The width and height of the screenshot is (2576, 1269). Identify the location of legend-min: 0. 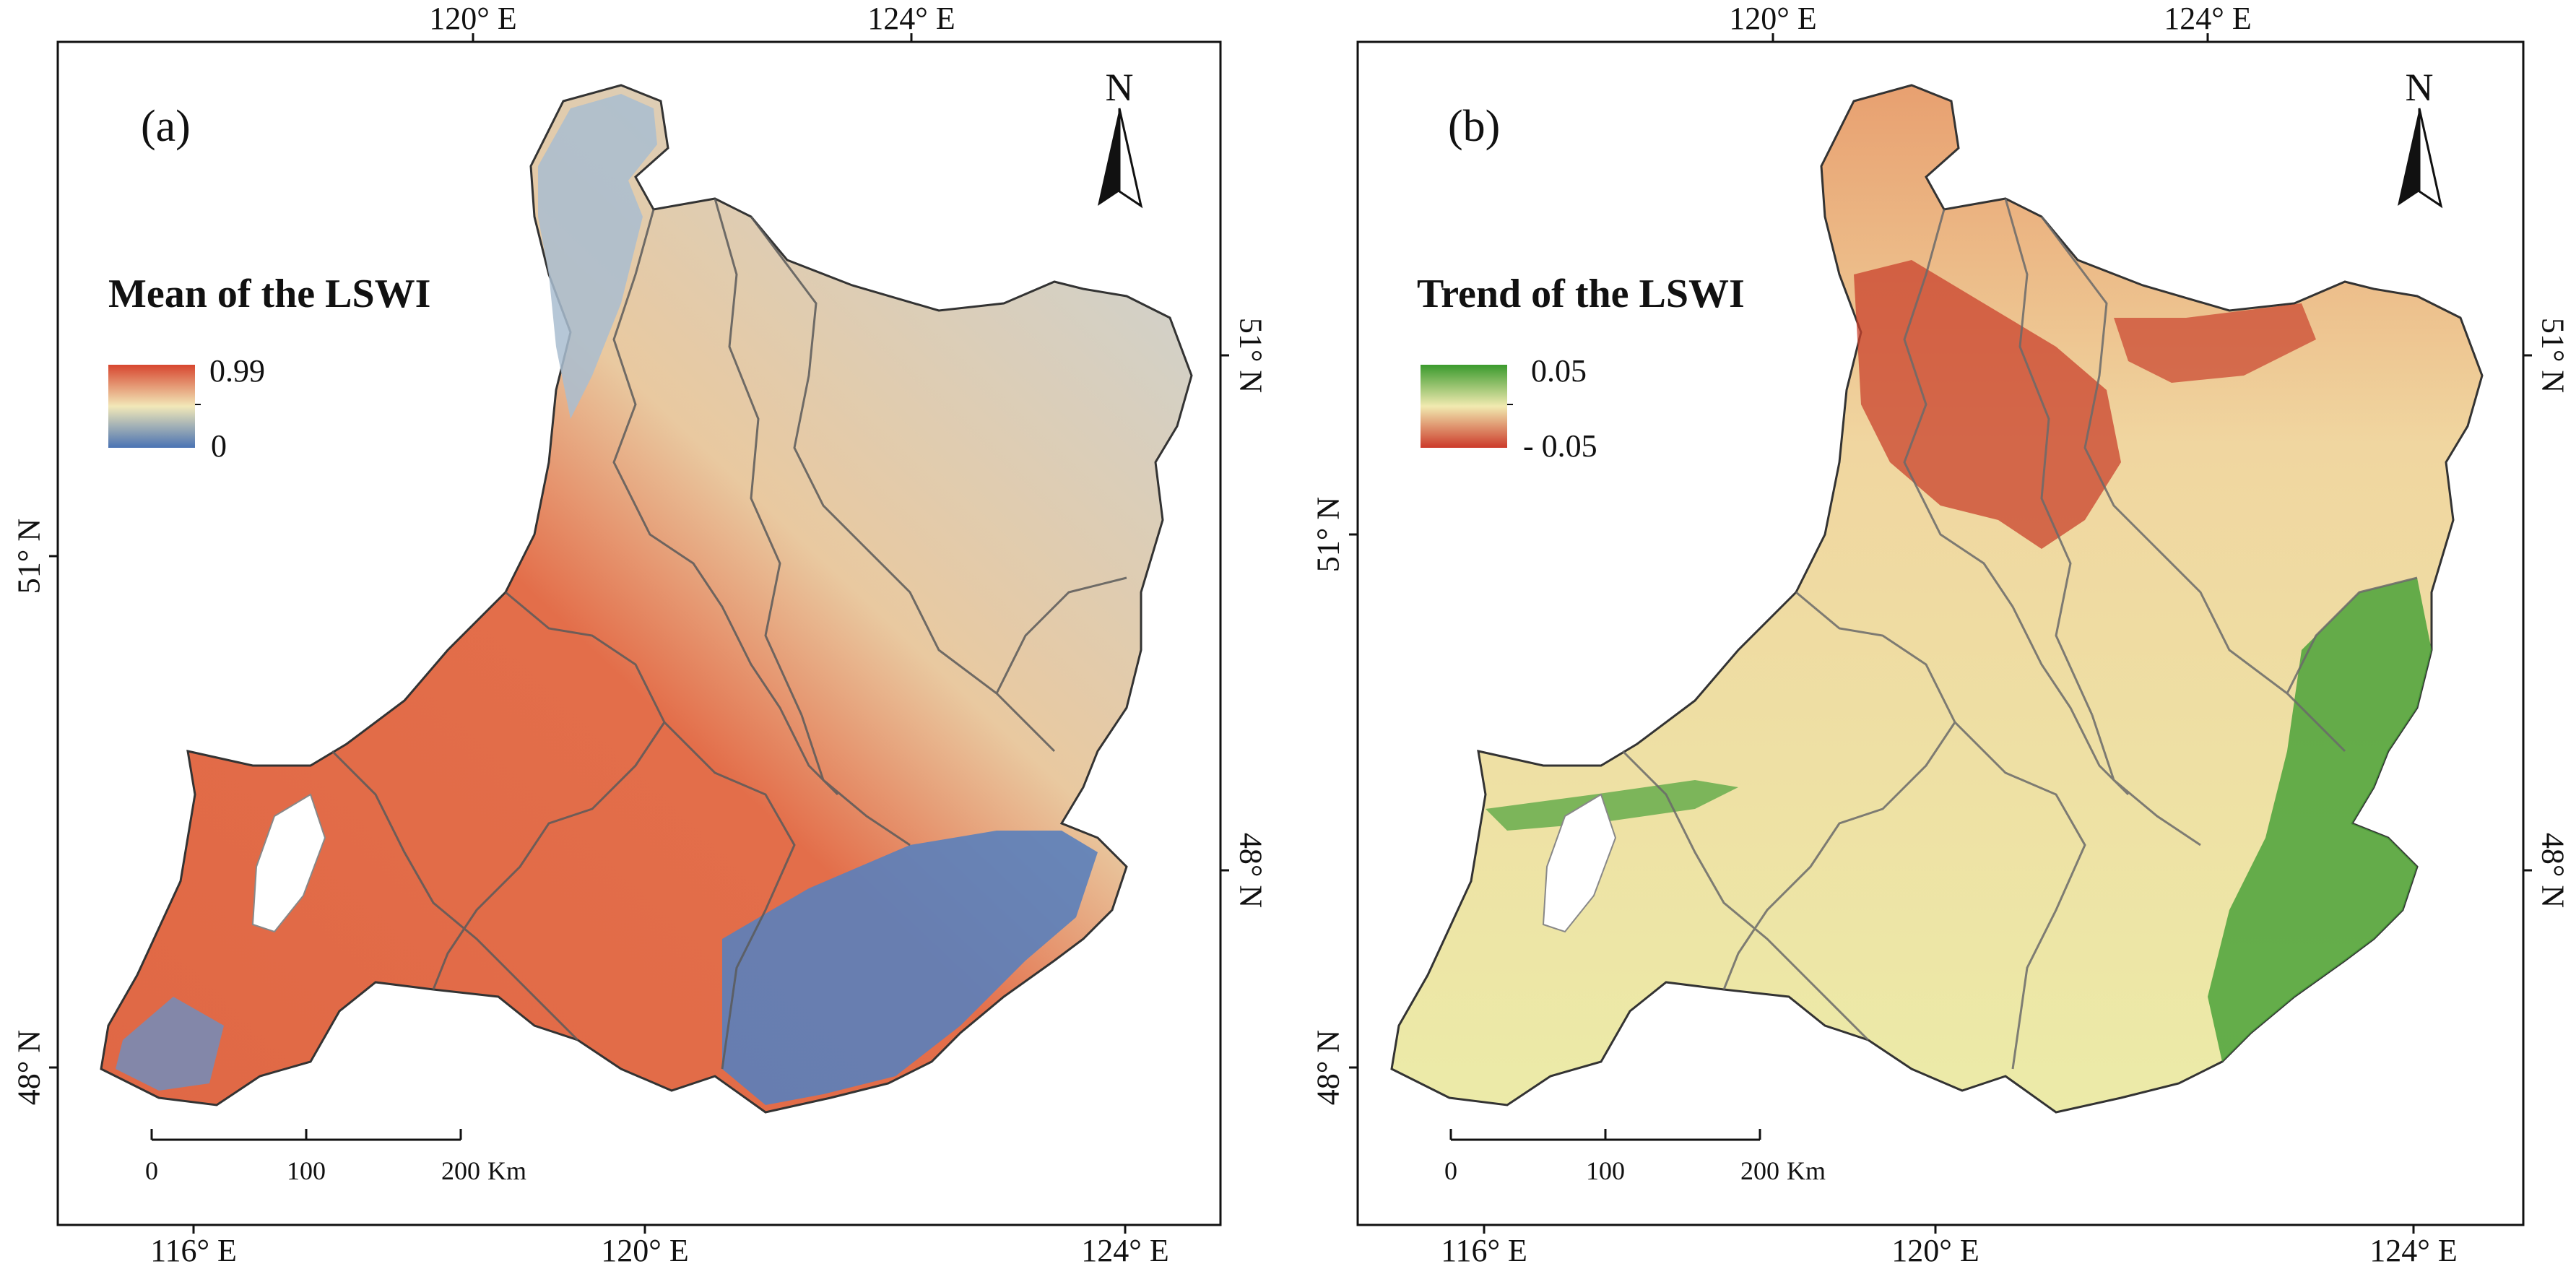
(219, 446).